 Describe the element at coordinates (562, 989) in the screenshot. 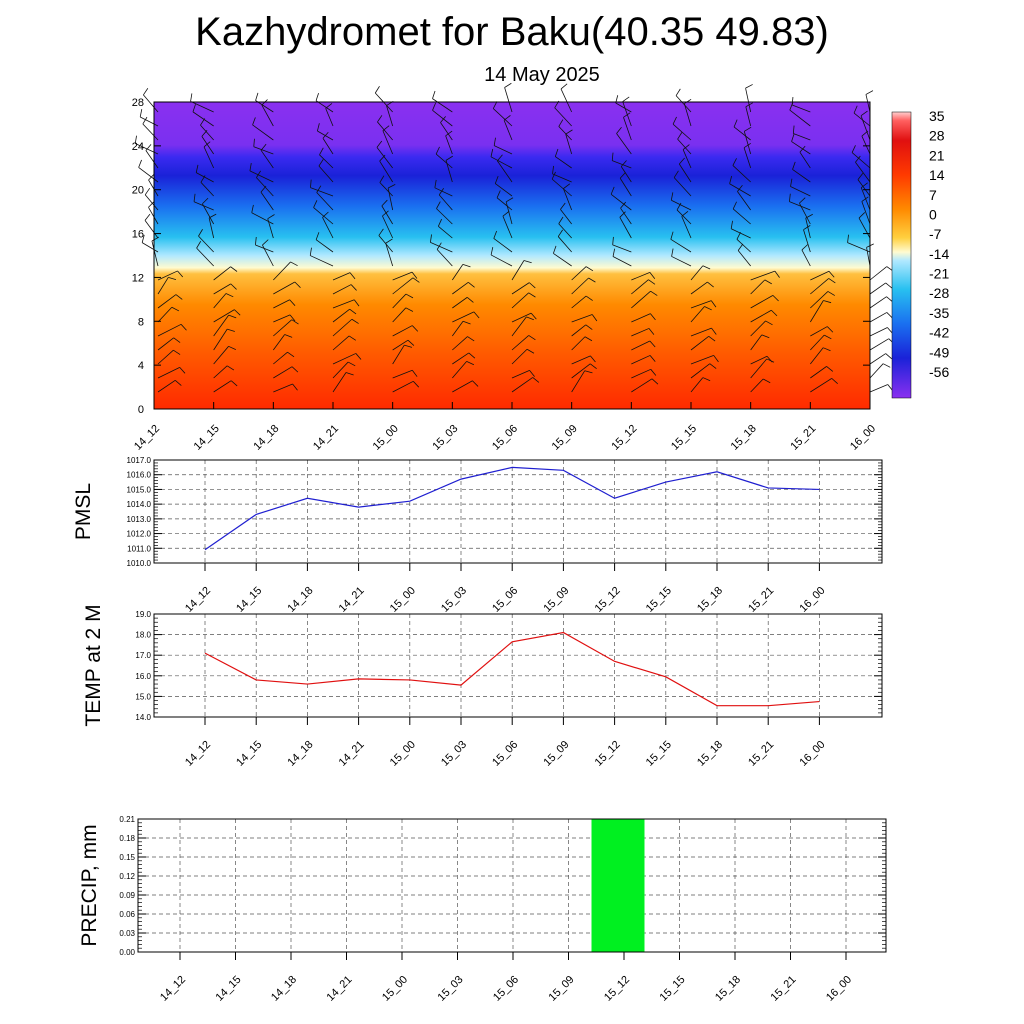

I see `x-tick-label: 15_09` at that location.